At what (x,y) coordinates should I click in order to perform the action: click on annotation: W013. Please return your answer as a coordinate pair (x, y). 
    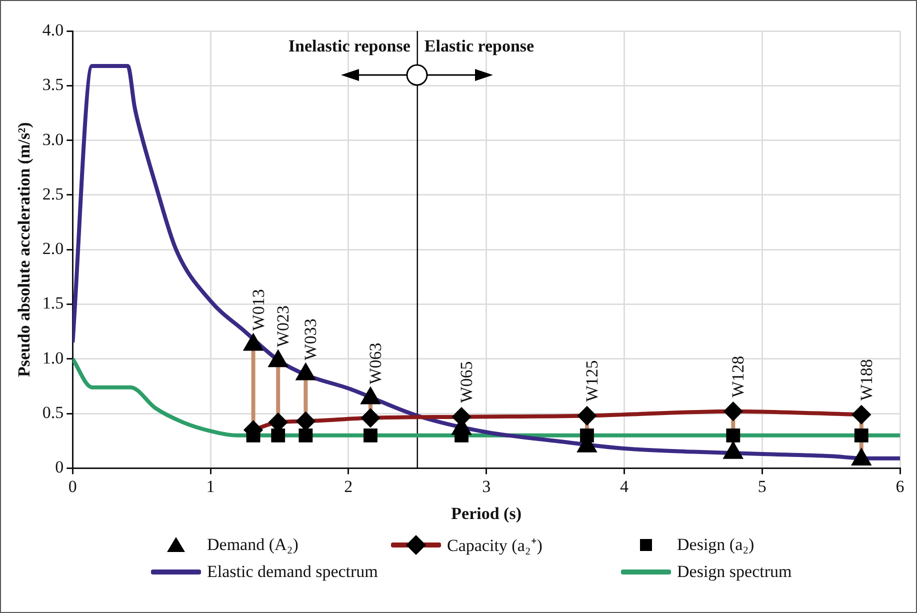
    Looking at the image, I should click on (258, 310).